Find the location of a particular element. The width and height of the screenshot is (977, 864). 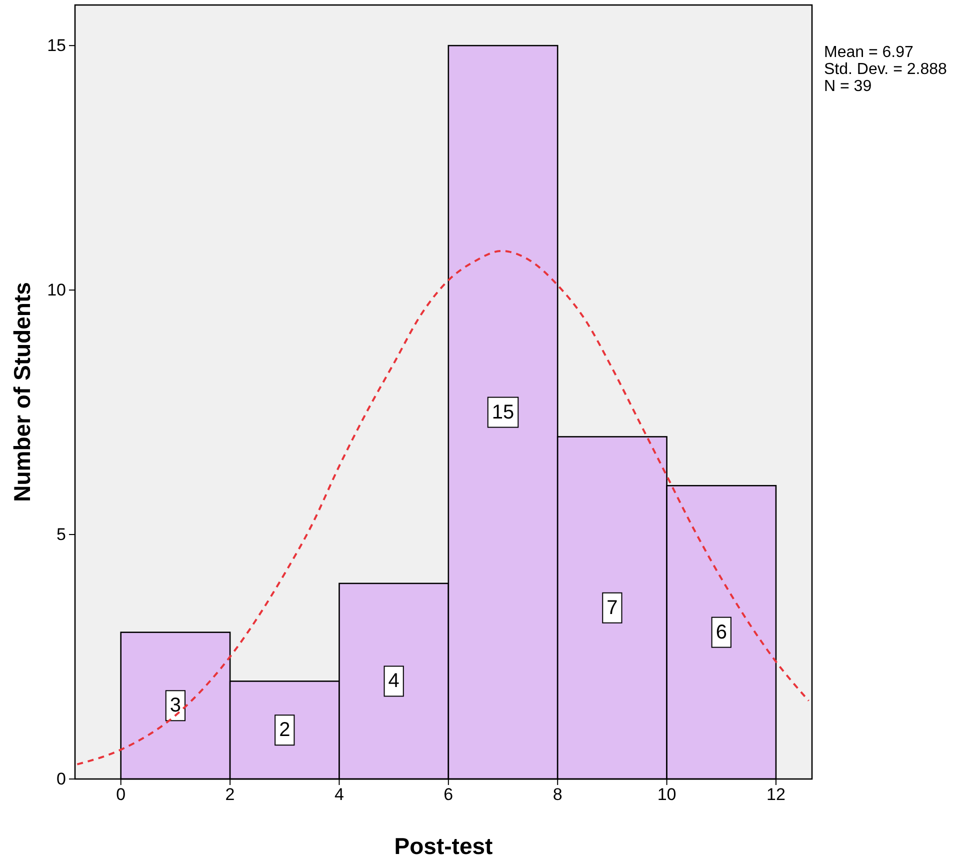

y-tick-label: 10 is located at coordinates (56, 290).